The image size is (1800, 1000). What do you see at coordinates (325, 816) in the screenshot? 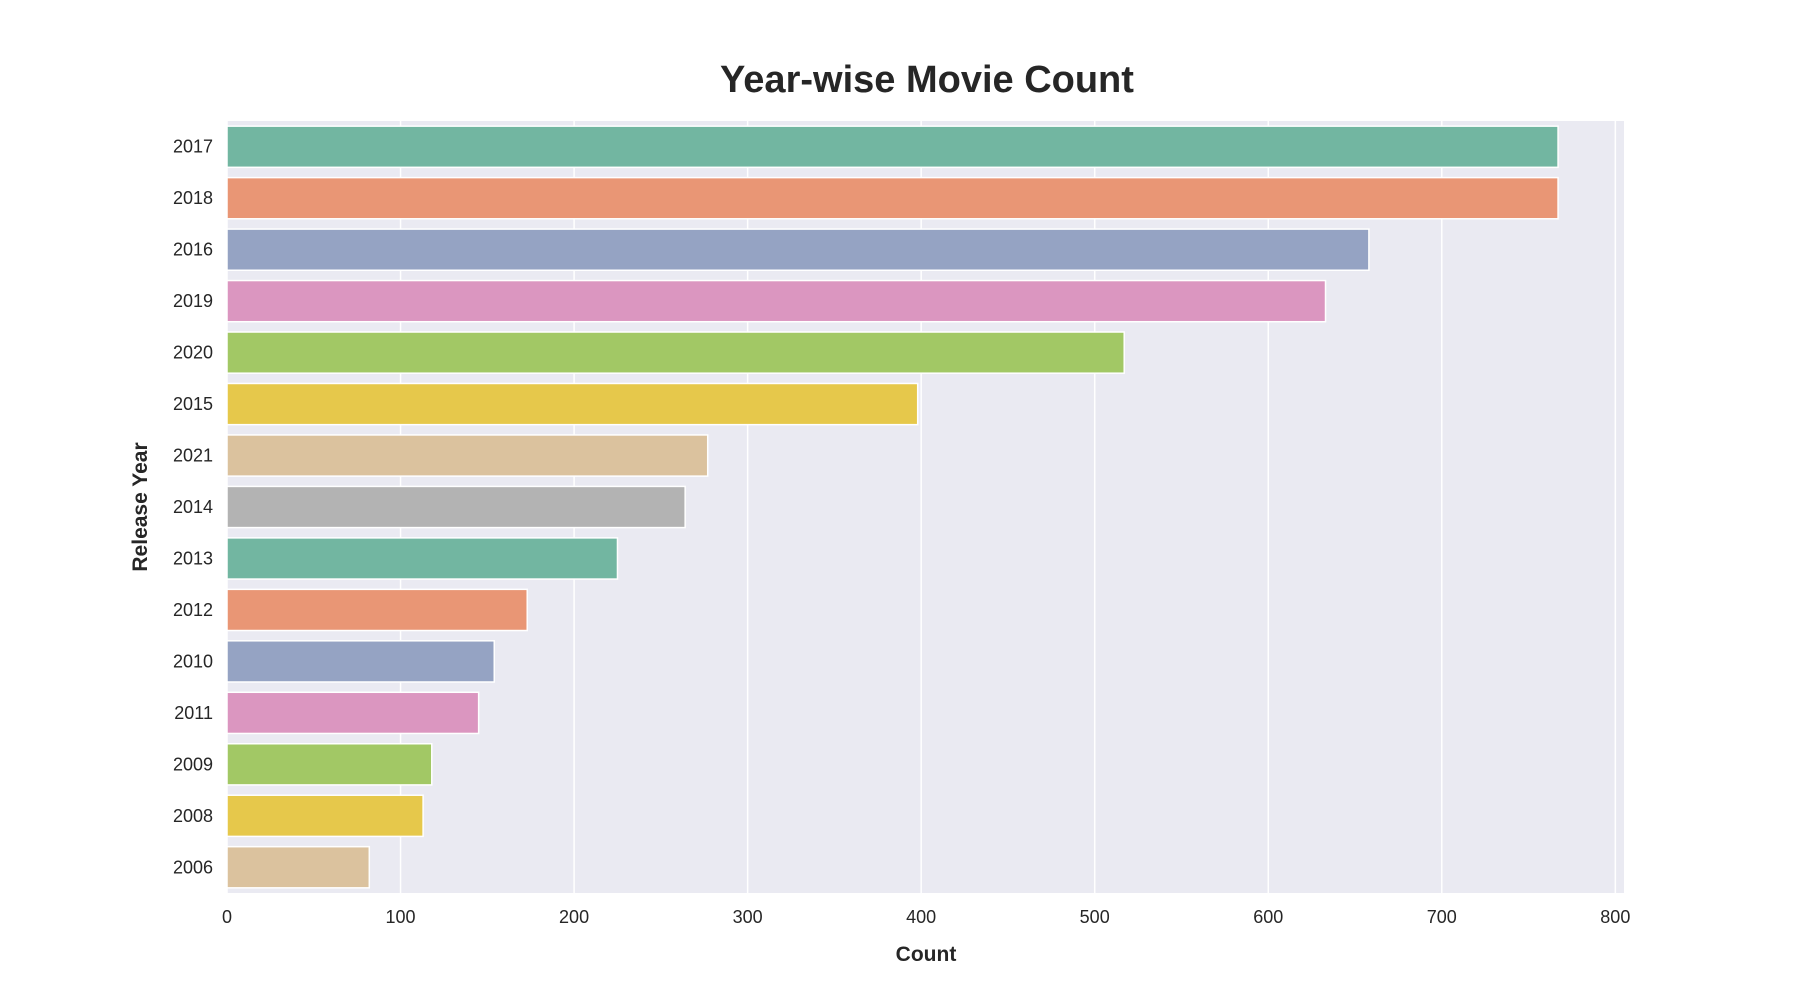
I see `bar-2008` at bounding box center [325, 816].